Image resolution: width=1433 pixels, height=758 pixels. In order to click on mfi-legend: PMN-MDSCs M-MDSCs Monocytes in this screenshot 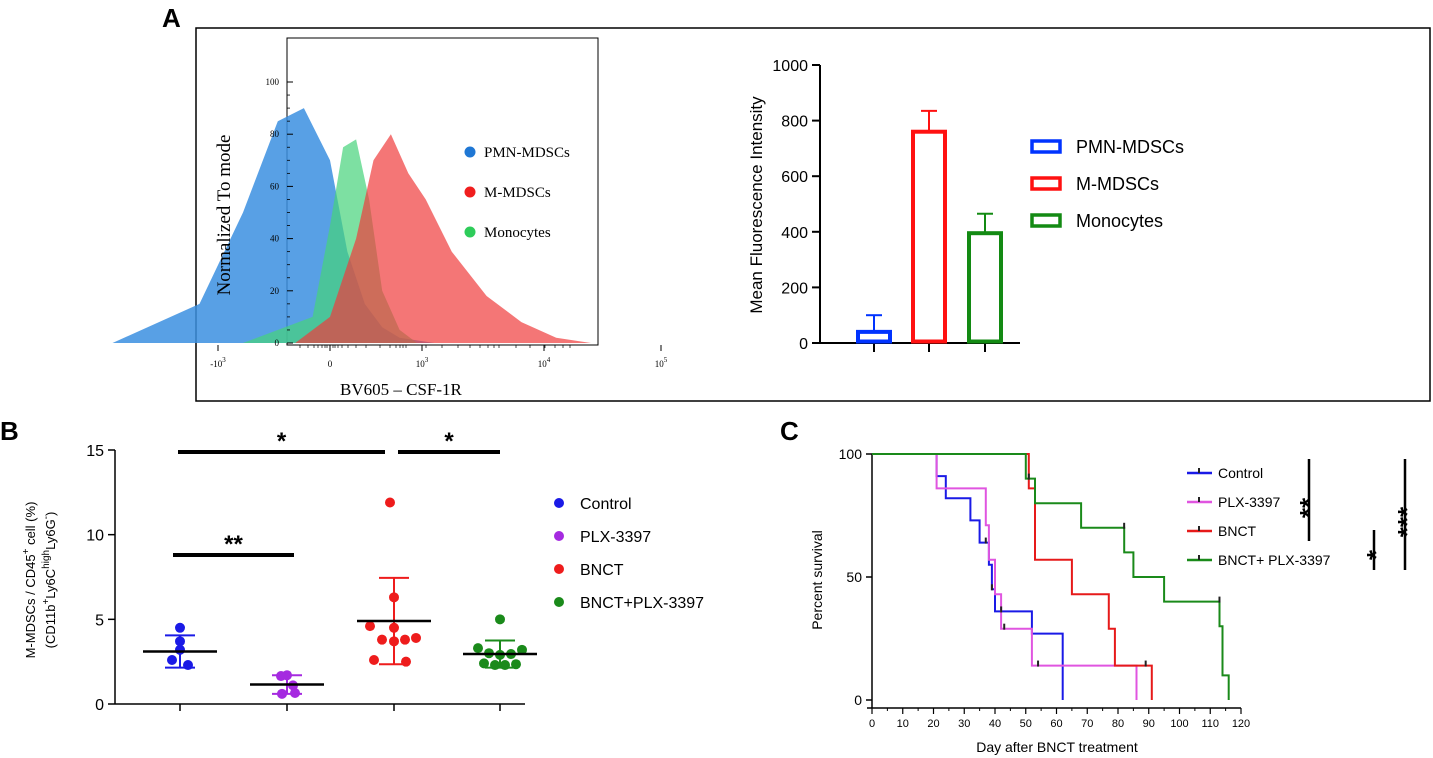, I will do `click(1107, 184)`.